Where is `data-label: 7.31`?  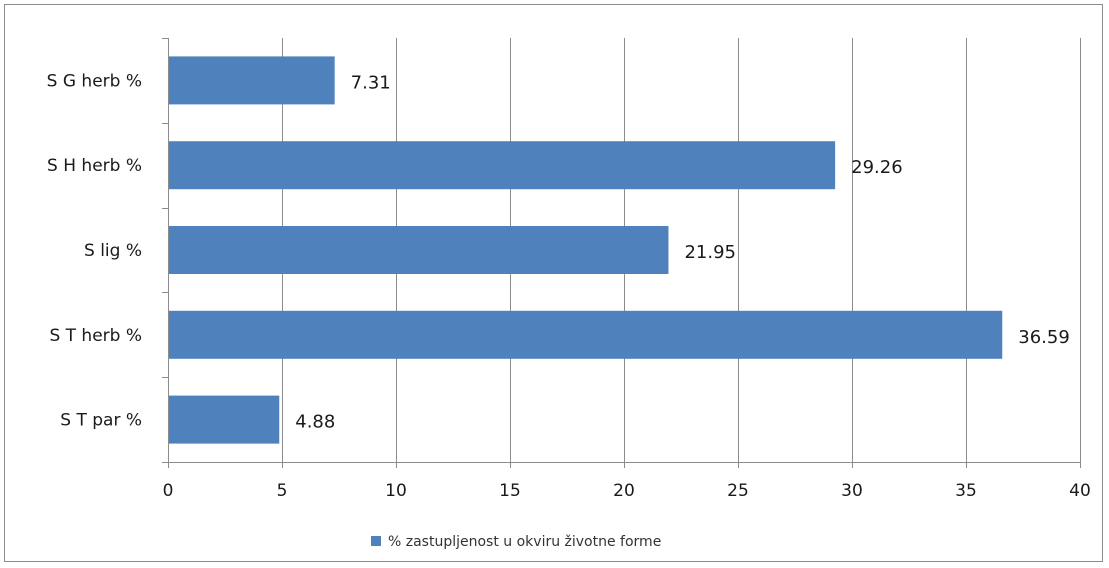 data-label: 7.31 is located at coordinates (371, 82).